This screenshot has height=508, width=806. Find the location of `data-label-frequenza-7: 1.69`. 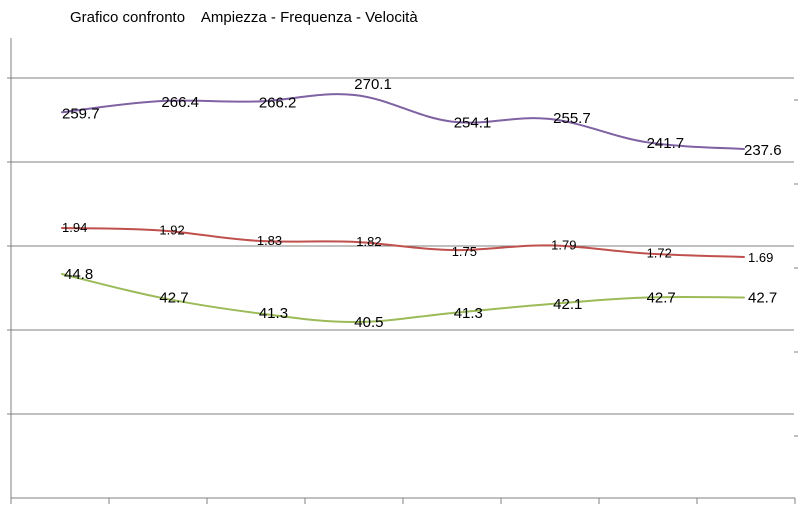

data-label-frequenza-7: 1.69 is located at coordinates (760, 257).